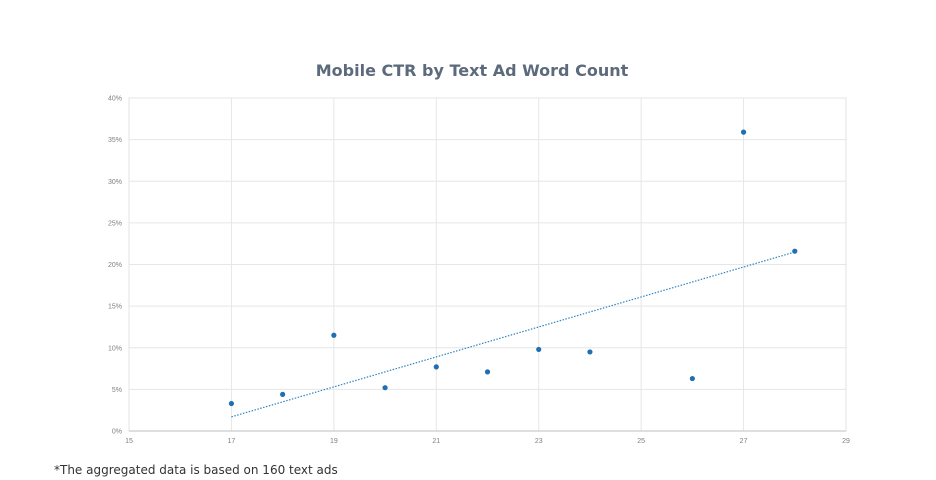 This screenshot has width=936, height=480. Describe the element at coordinates (115, 140) in the screenshot. I see `y-tick-label: 35%` at that location.